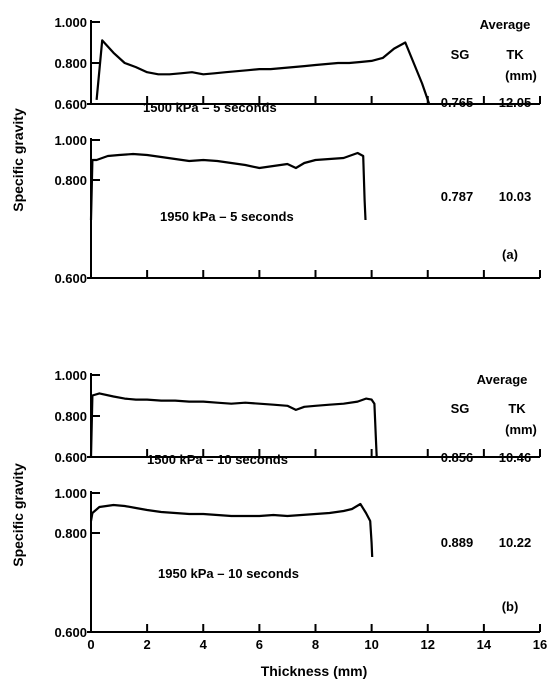  I want to click on panel-b-sub1-label: 1500 kPa – 10 seconds, so click(217, 459).